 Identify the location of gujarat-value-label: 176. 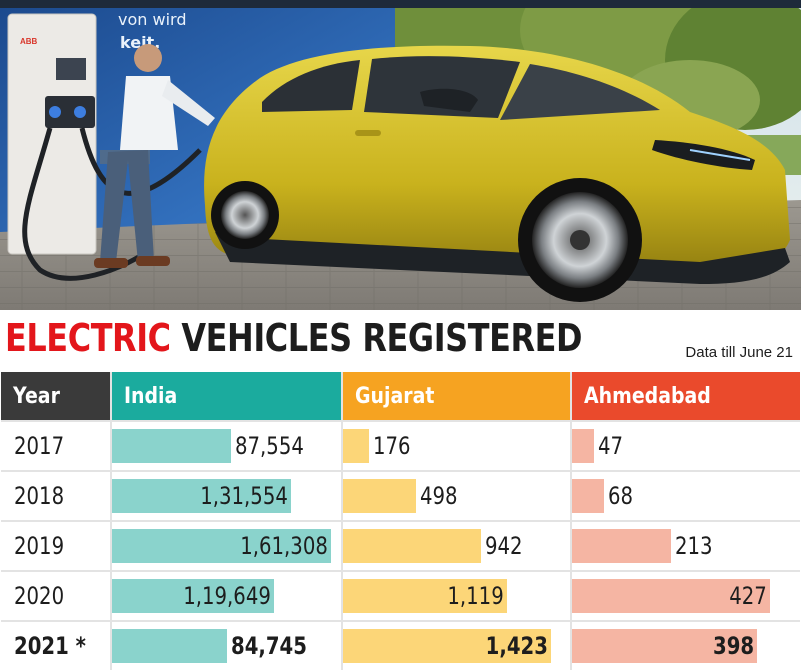
(392, 446).